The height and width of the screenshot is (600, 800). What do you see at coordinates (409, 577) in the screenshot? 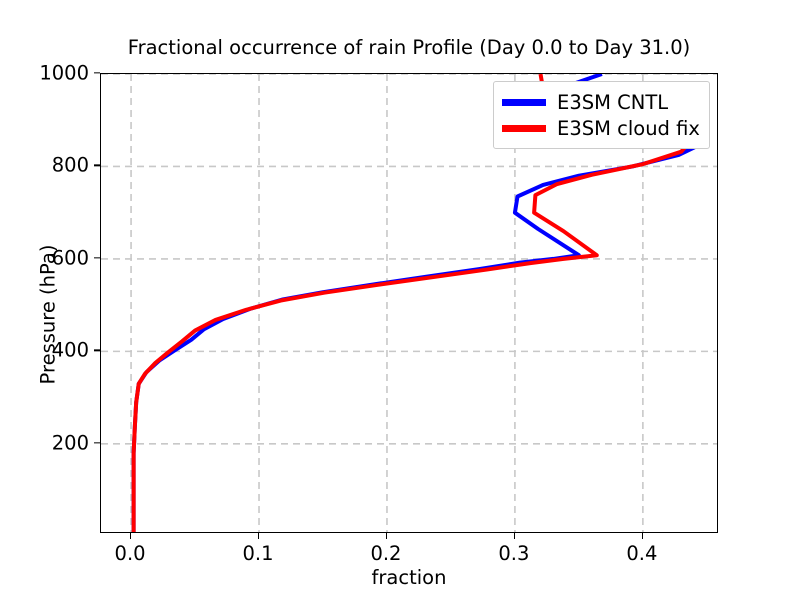
I see `x-axis-label: fraction` at bounding box center [409, 577].